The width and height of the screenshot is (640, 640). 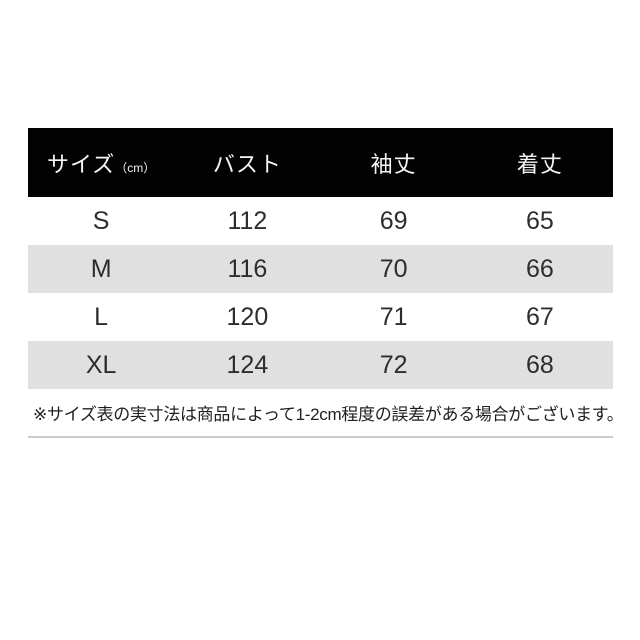 I want to click on cell-bust: 112, so click(x=247, y=220).